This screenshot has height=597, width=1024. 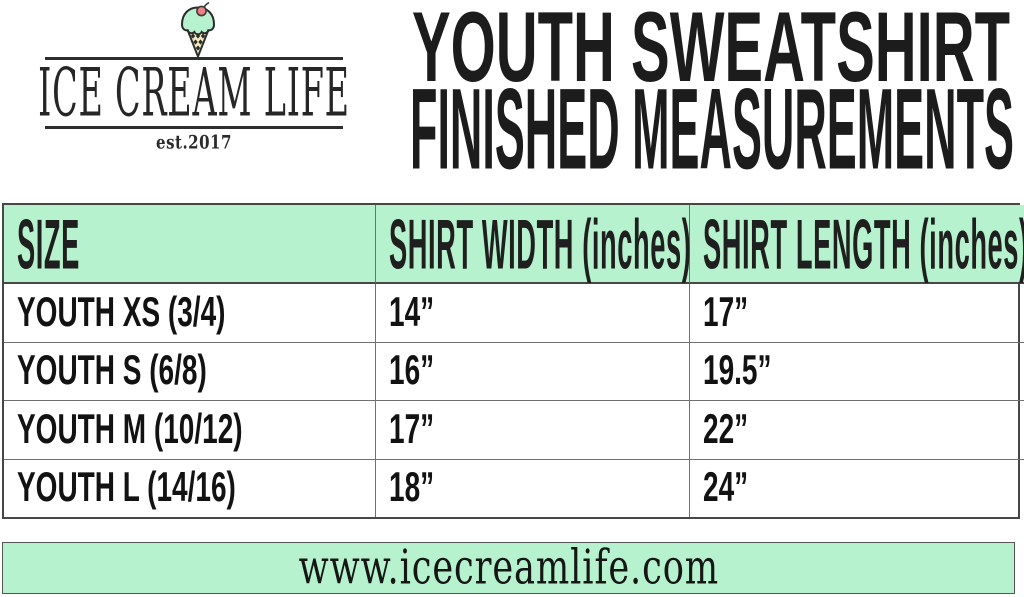 What do you see at coordinates (194, 58) in the screenshot?
I see `logo-divider-top` at bounding box center [194, 58].